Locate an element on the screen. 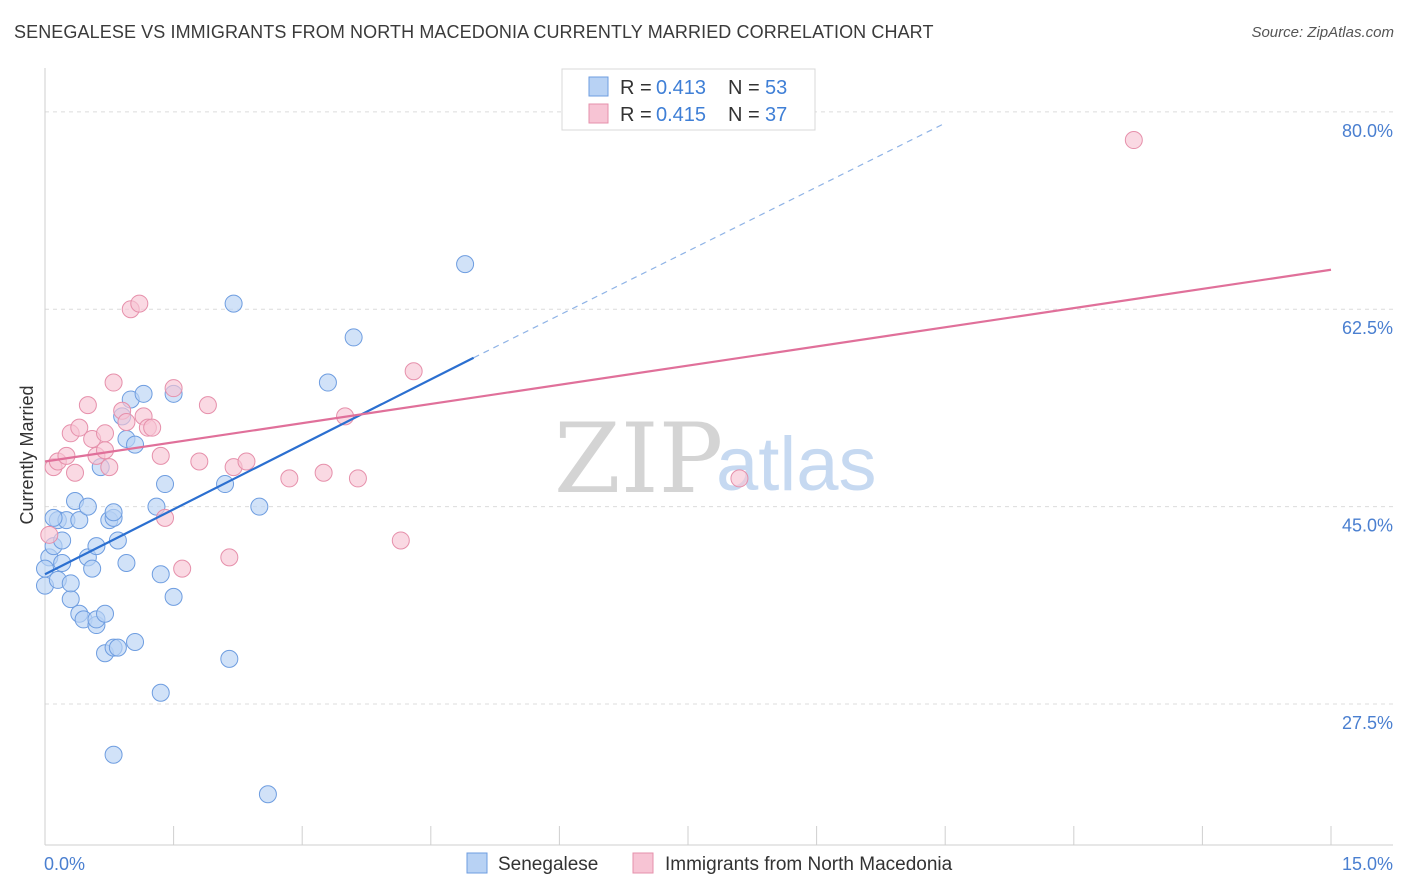 The height and width of the screenshot is (892, 1406). watermark-zip: ZIP is located at coordinates (638, 459).